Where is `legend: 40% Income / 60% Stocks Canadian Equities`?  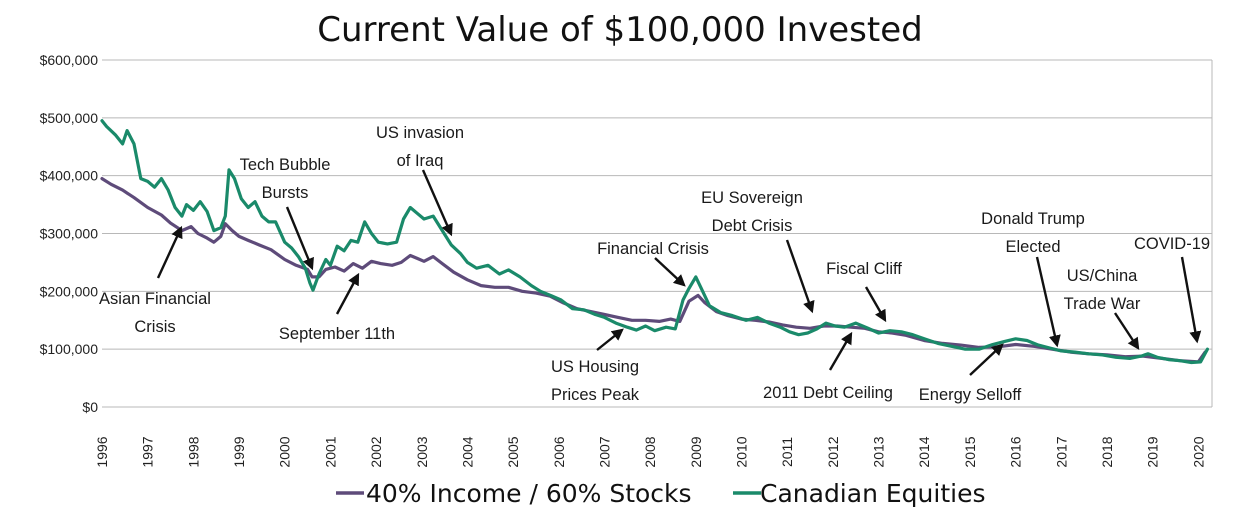 legend: 40% Income / 60% Stocks Canadian Equities is located at coordinates (660, 493).